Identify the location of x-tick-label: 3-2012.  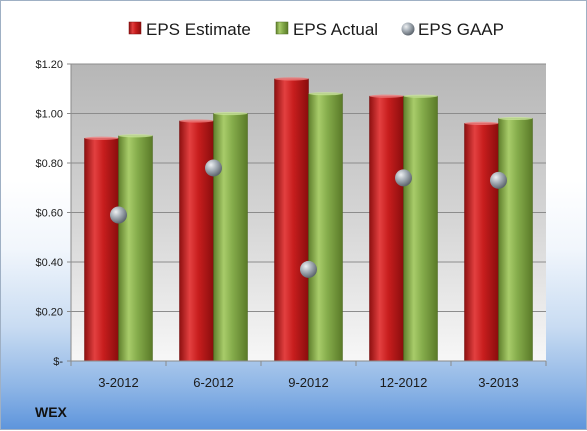
(118, 382).